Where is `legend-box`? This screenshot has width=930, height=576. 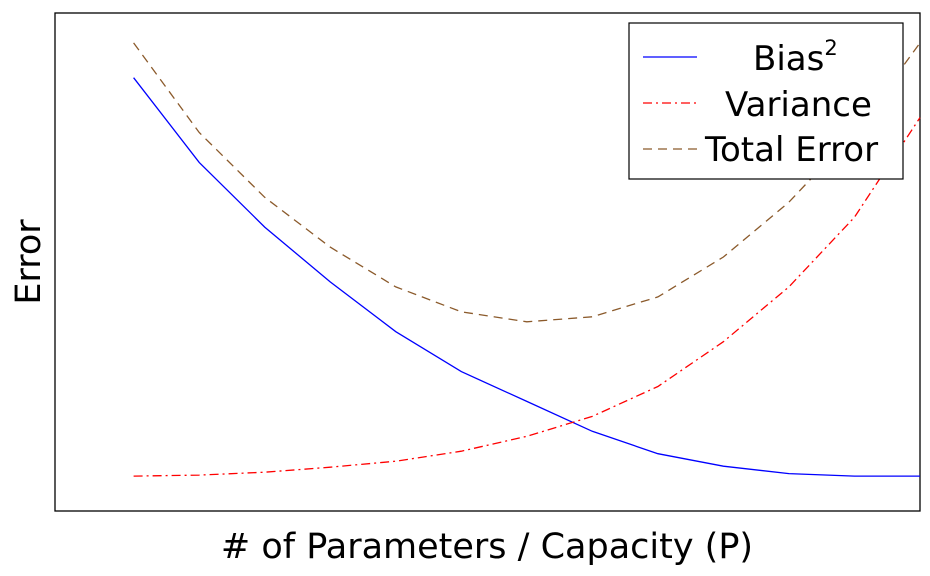
legend-box is located at coordinates (766, 101).